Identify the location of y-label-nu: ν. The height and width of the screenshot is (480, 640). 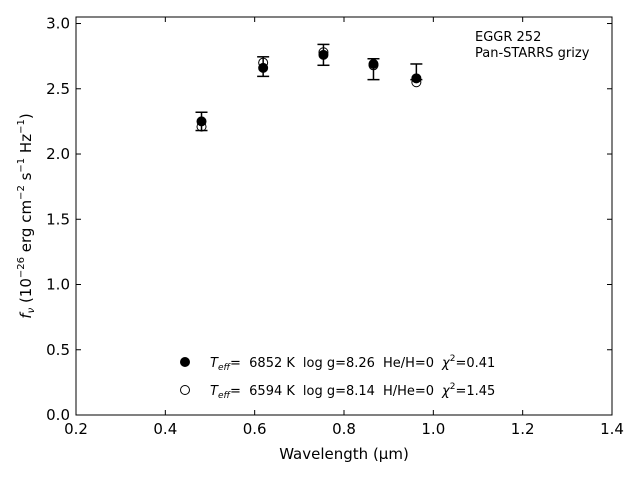
(31, 310).